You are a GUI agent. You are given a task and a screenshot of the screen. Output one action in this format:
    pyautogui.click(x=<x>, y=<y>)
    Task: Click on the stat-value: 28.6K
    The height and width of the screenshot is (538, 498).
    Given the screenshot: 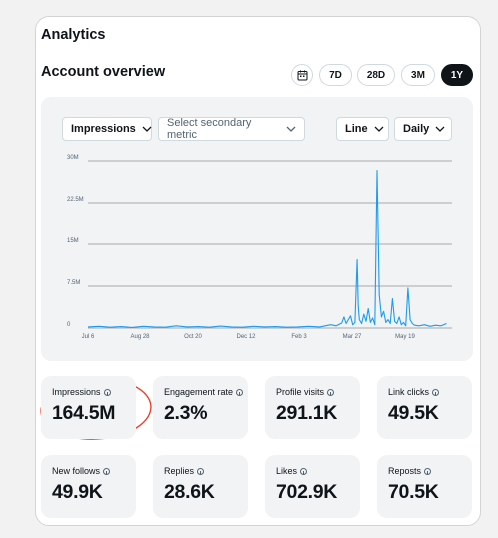 What is the action you would take?
    pyautogui.click(x=189, y=492)
    